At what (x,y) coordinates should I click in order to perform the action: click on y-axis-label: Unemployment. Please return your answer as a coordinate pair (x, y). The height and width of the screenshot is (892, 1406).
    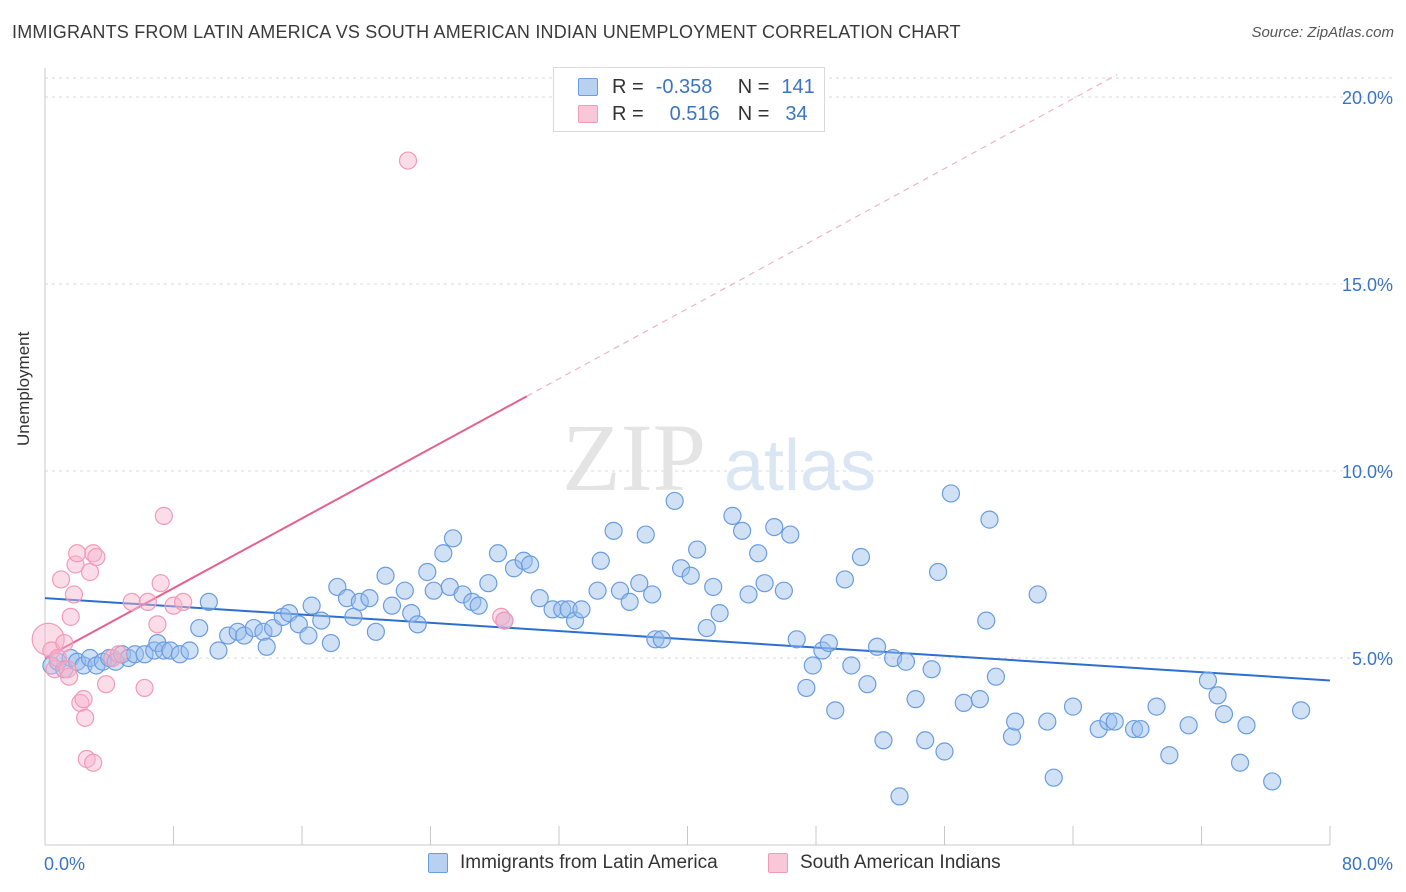
    Looking at the image, I should click on (23, 388).